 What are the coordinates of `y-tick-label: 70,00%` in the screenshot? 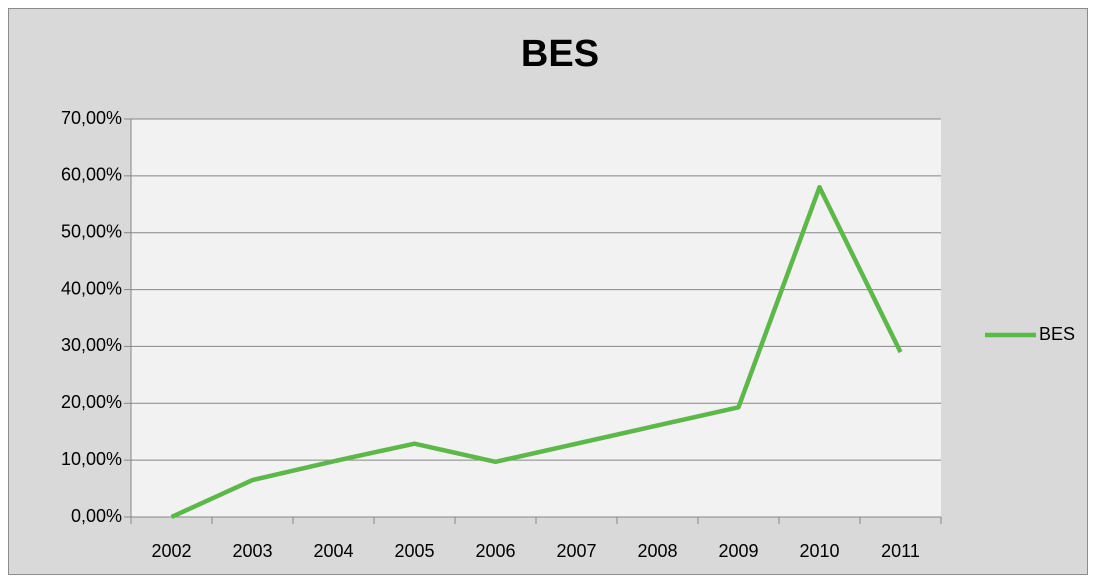 It's located at (91, 118).